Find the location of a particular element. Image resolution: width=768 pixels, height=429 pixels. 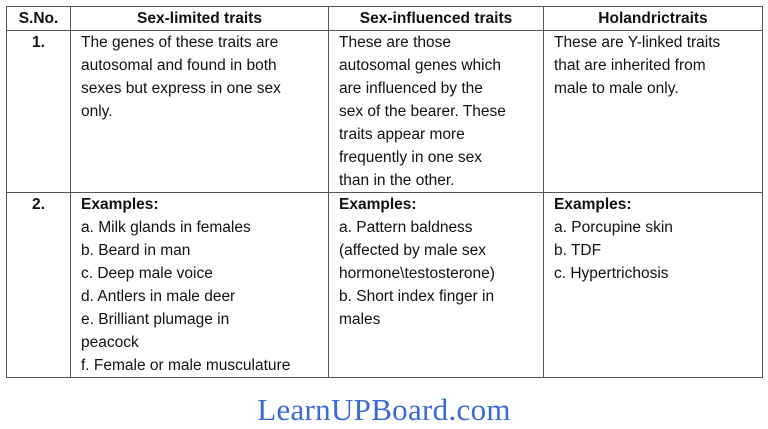

cell-text-line: sexes but express in one sex is located at coordinates (181, 88).